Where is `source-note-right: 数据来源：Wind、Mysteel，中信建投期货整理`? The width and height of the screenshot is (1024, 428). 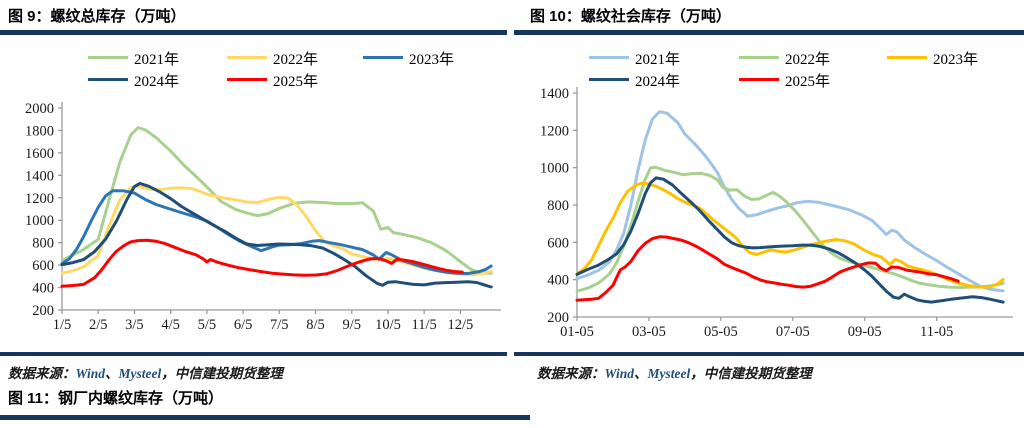
source-note-right: 数据来源：Wind、Mysteel，中信建投期货整理 is located at coordinates (674, 372).